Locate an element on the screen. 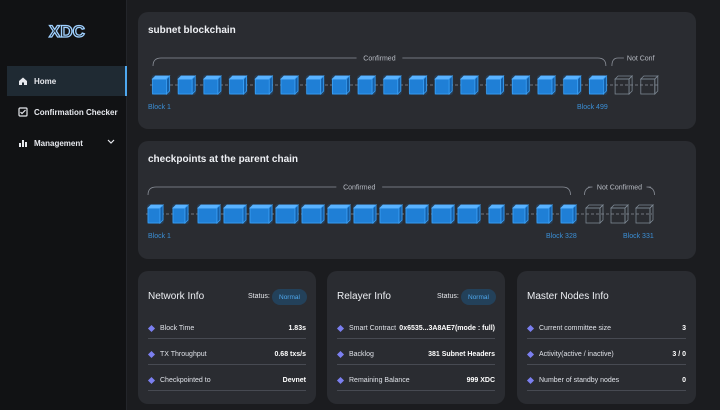  not-confirmed-bracket: Not Conf is located at coordinates (633, 61).